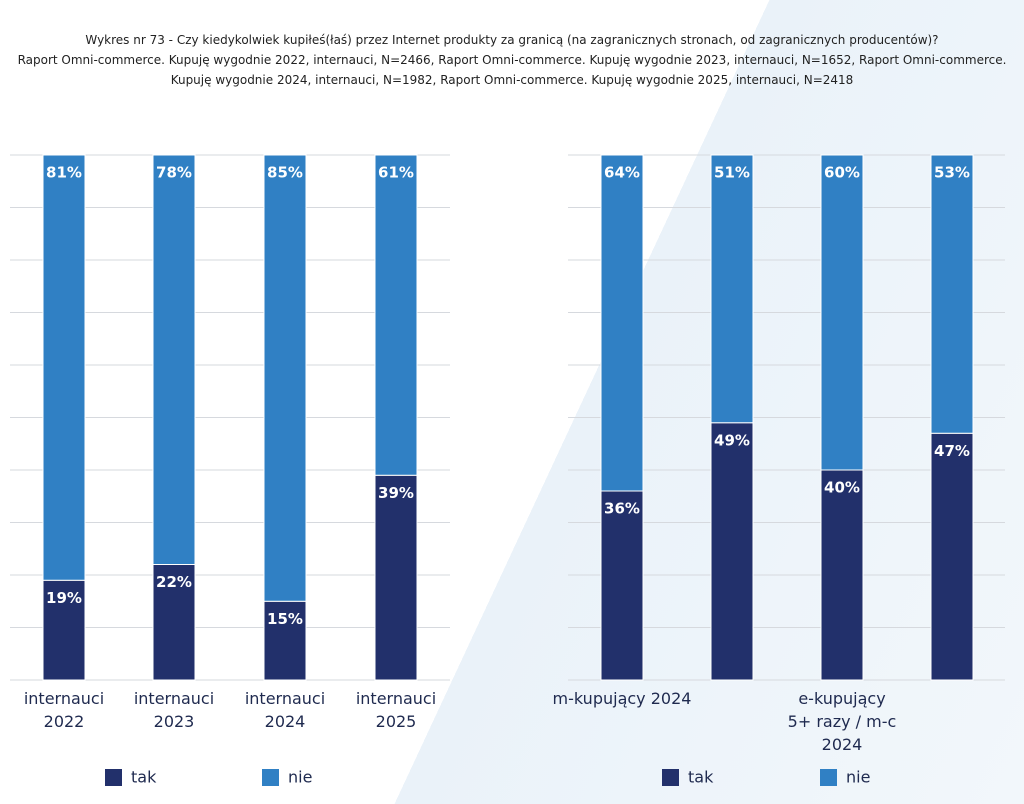 The height and width of the screenshot is (804, 1024). Describe the element at coordinates (732, 440) in the screenshot. I see `data-label: 49%` at that location.